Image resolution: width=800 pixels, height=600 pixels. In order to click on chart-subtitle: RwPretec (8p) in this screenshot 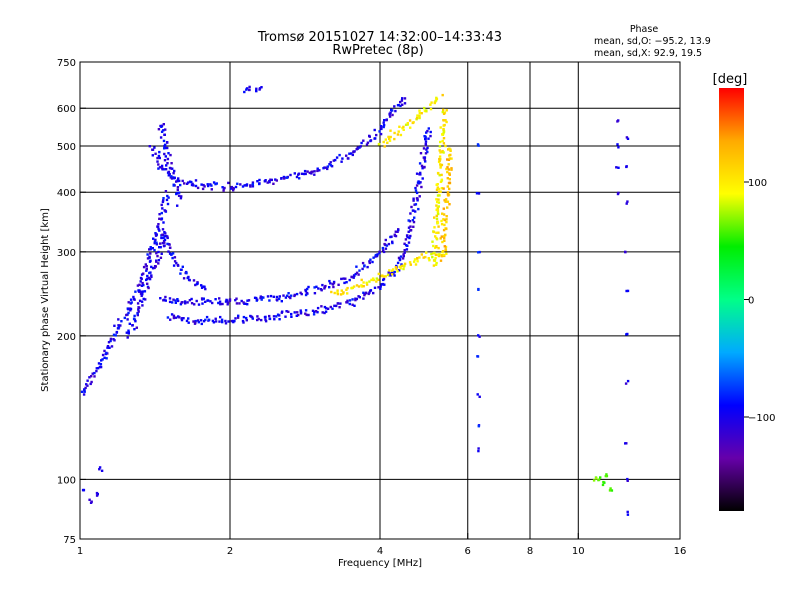, I will do `click(377, 50)`.